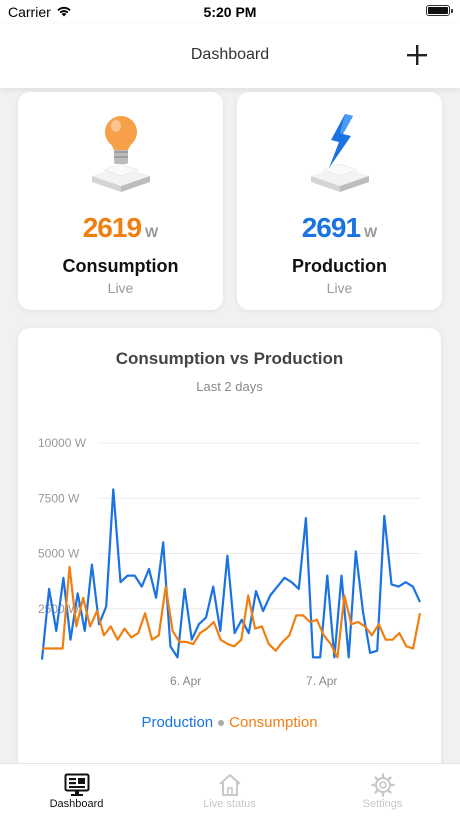  I want to click on legend-consumption: Consumption, so click(273, 722).